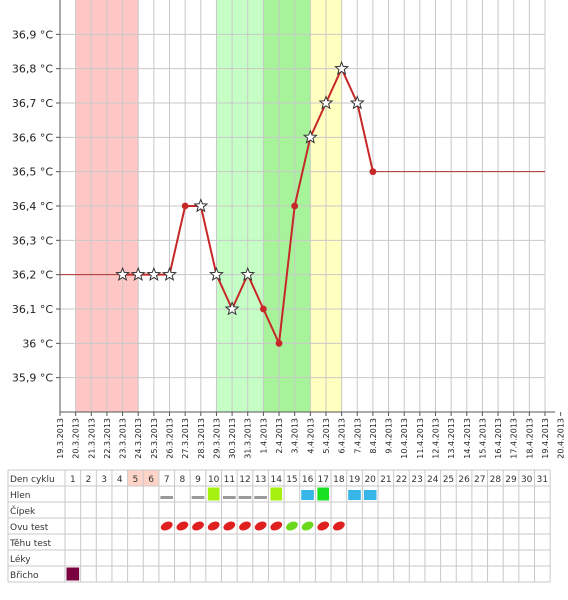 Image resolution: width=568 pixels, height=600 pixels. What do you see at coordinates (73, 480) in the screenshot?
I see `day-number: 1` at bounding box center [73, 480].